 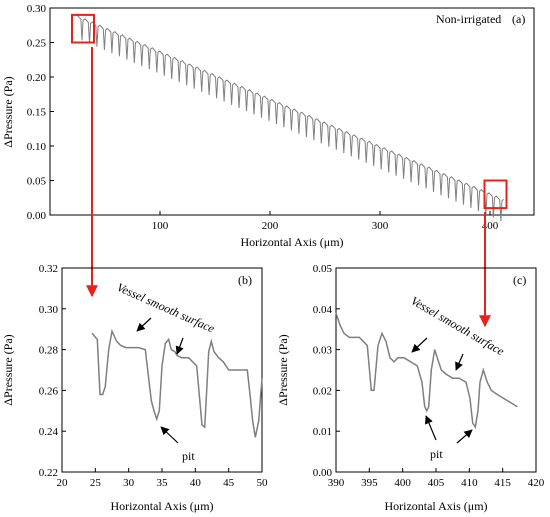 What do you see at coordinates (322, 391) in the screenshot?
I see `ytick-label: 0.02` at bounding box center [322, 391].